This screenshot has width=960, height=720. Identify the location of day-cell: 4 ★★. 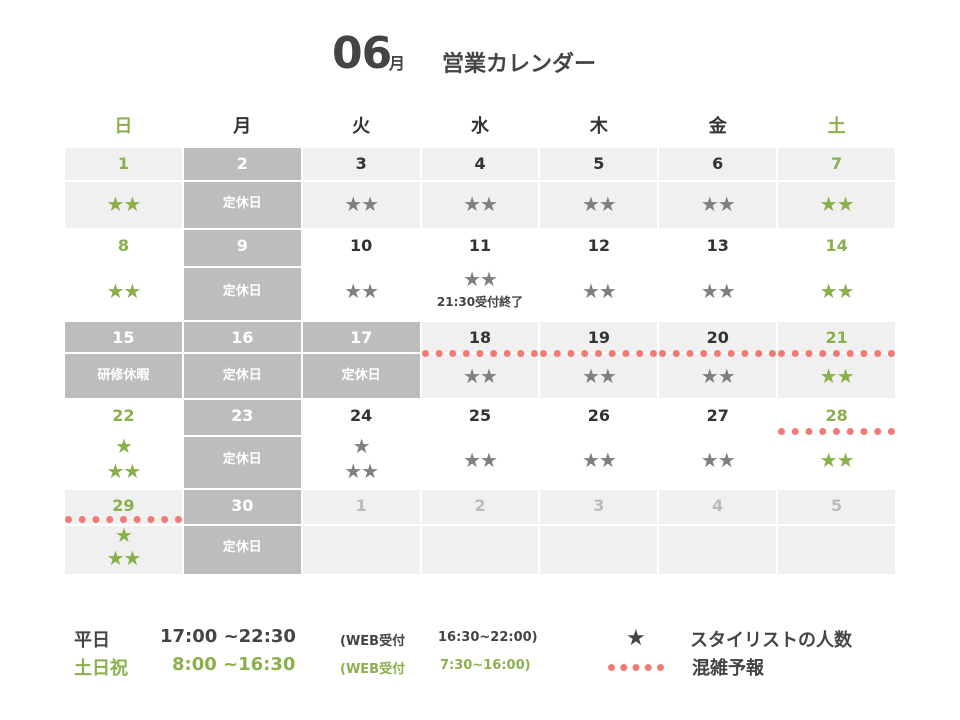
(480, 188).